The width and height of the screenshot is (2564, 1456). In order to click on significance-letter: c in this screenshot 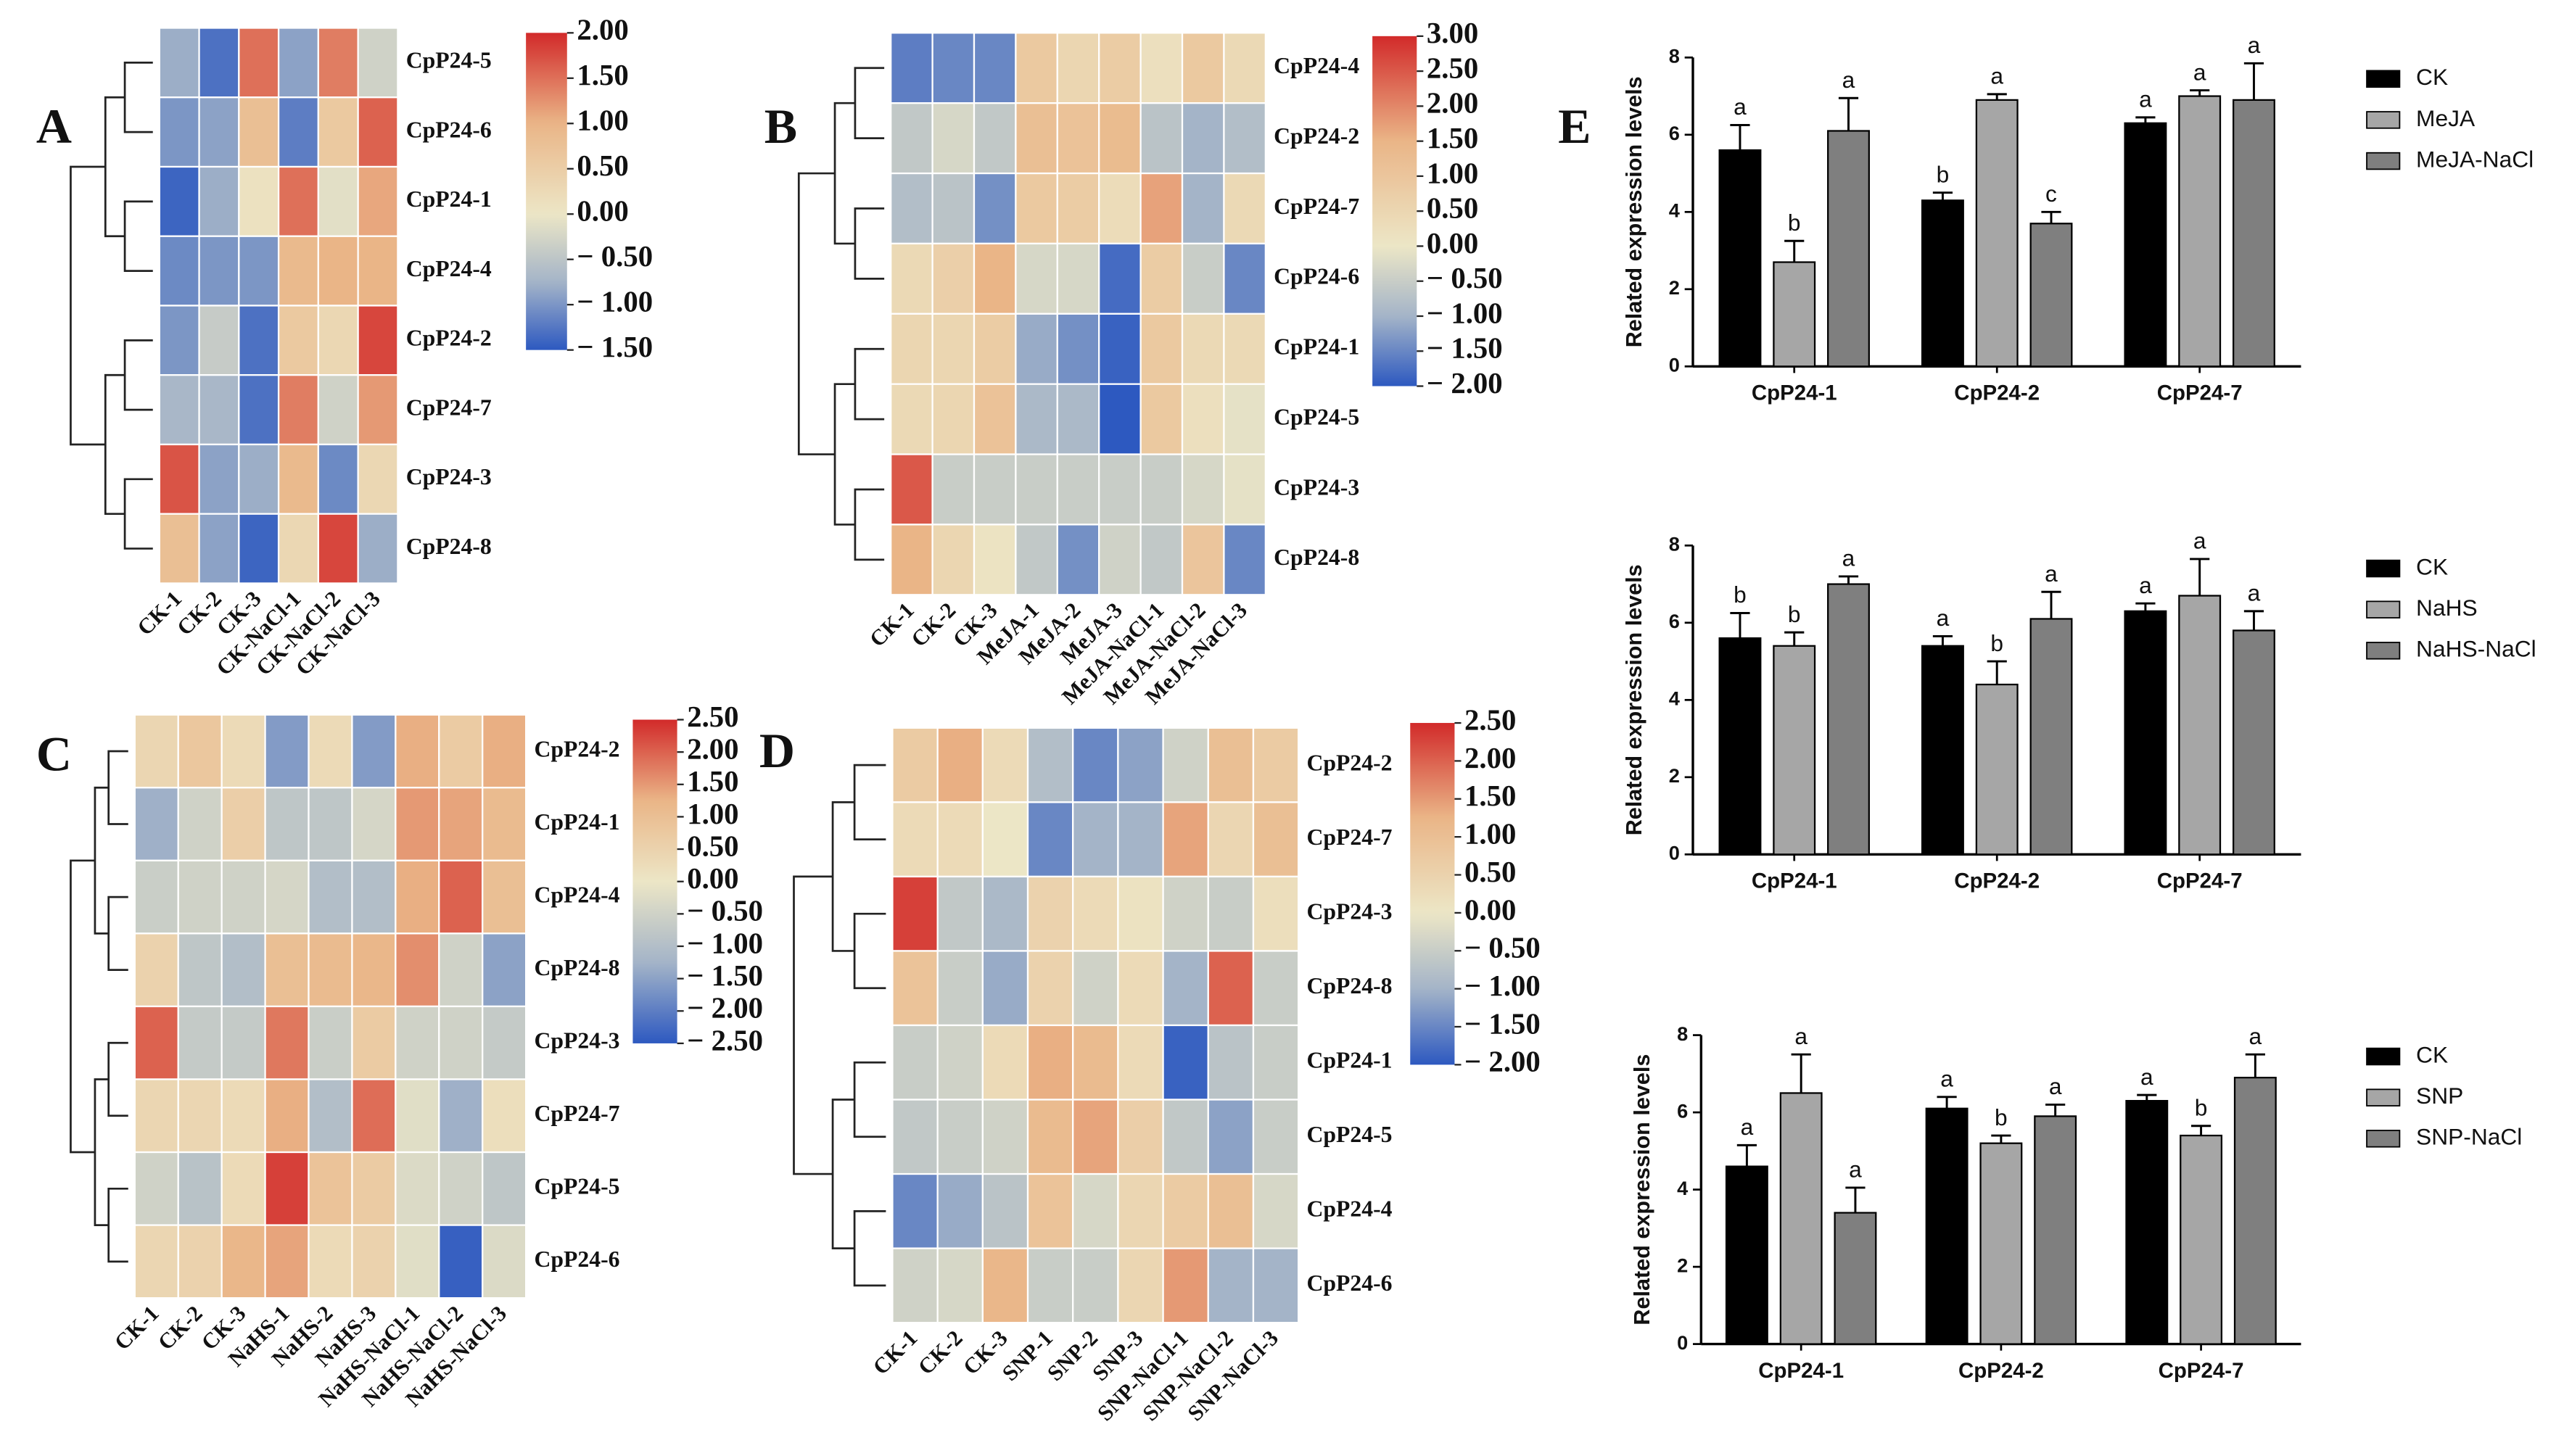, I will do `click(2051, 194)`.